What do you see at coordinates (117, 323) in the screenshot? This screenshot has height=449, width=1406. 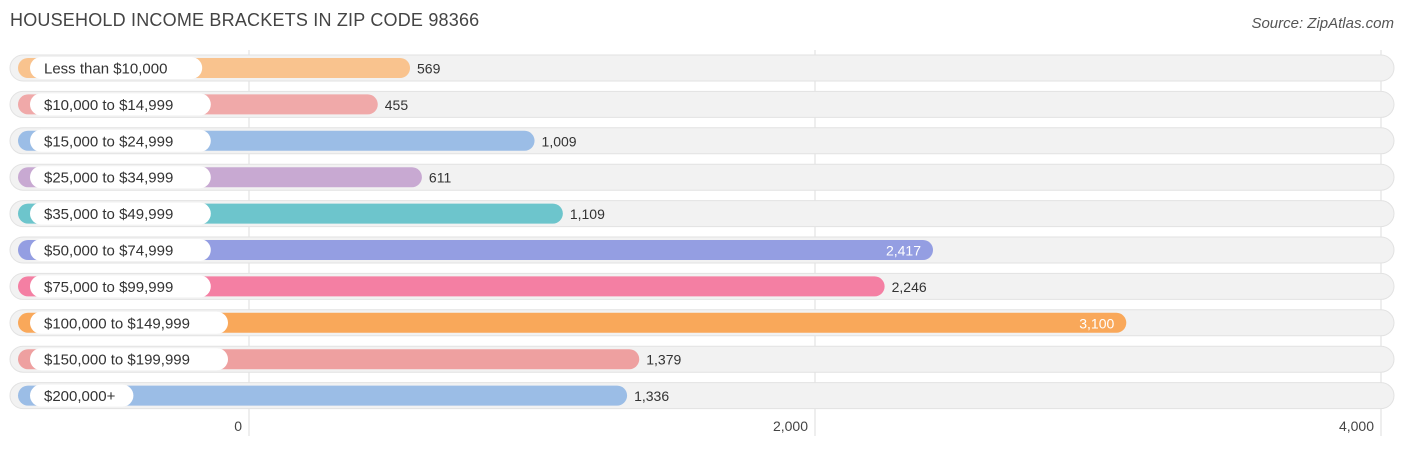 I see `category-label: $100,000 to $149,999` at bounding box center [117, 323].